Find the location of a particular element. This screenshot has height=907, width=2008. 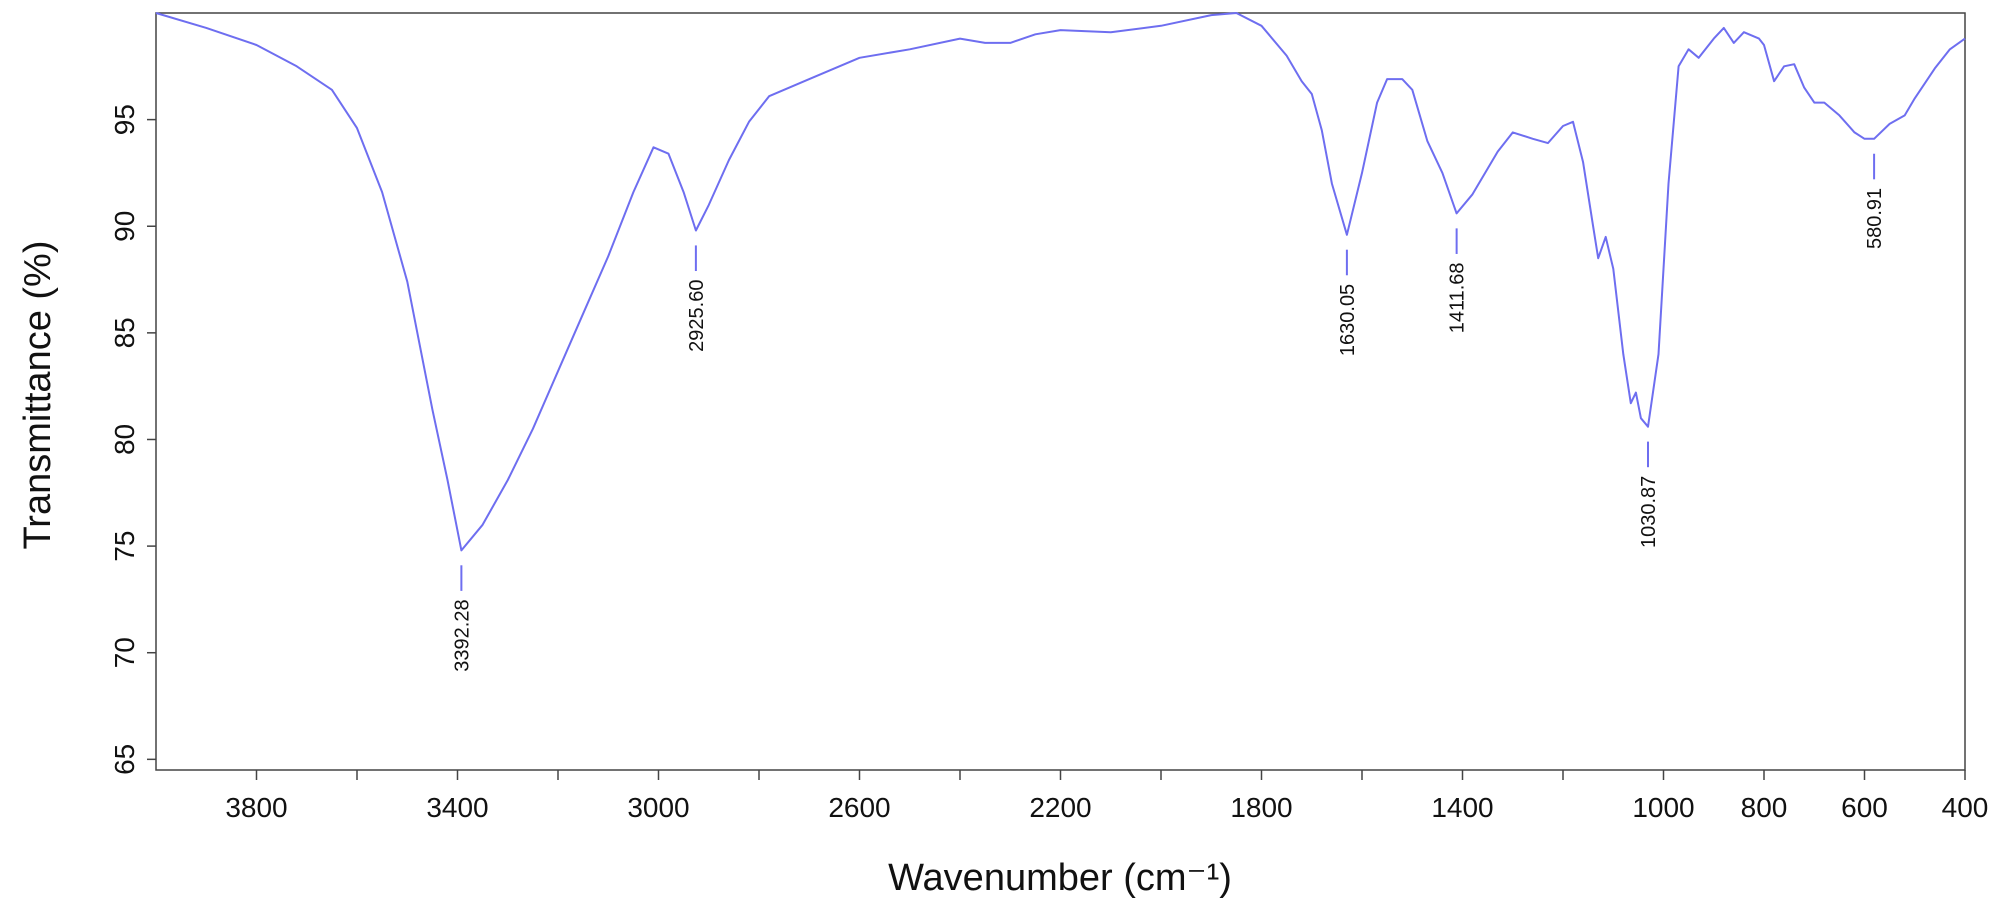

x-tick-label: 3000 is located at coordinates (658, 807).